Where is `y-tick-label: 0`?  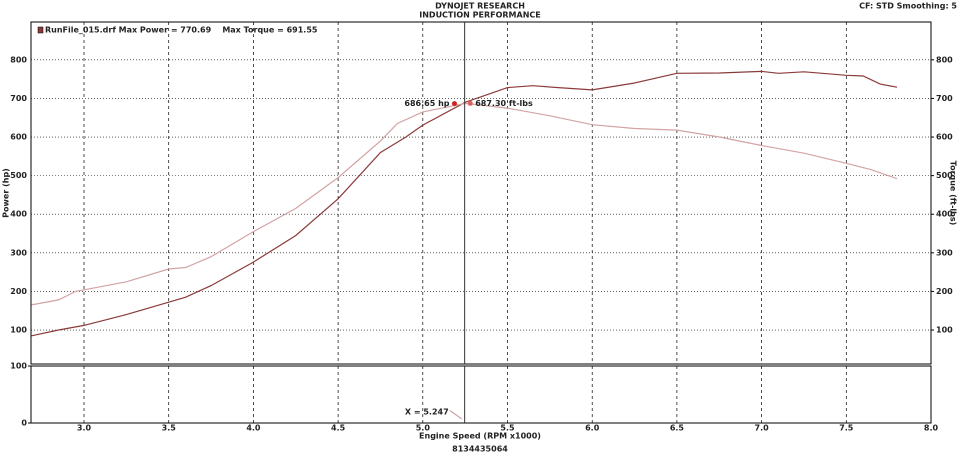
y-tick-label: 0 is located at coordinates (24, 423).